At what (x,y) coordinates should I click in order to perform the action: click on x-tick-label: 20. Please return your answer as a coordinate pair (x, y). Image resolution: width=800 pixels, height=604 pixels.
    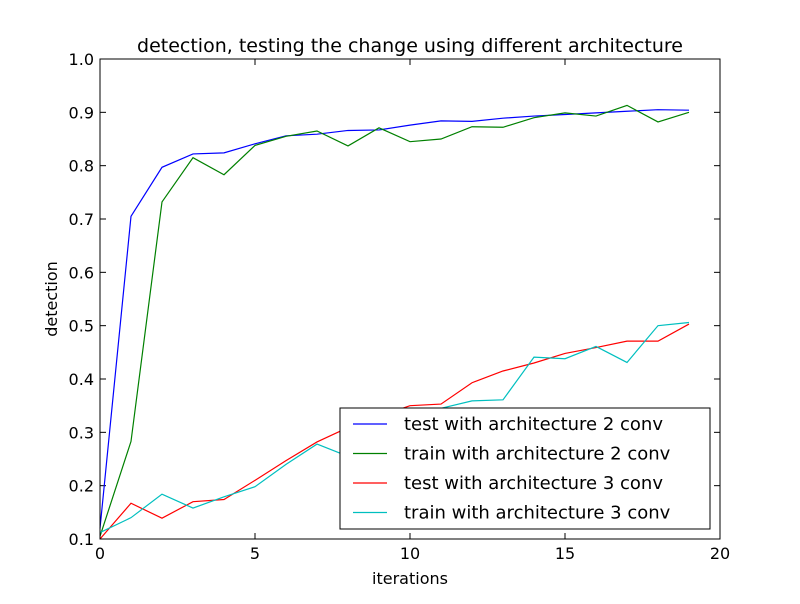
    Looking at the image, I should click on (720, 553).